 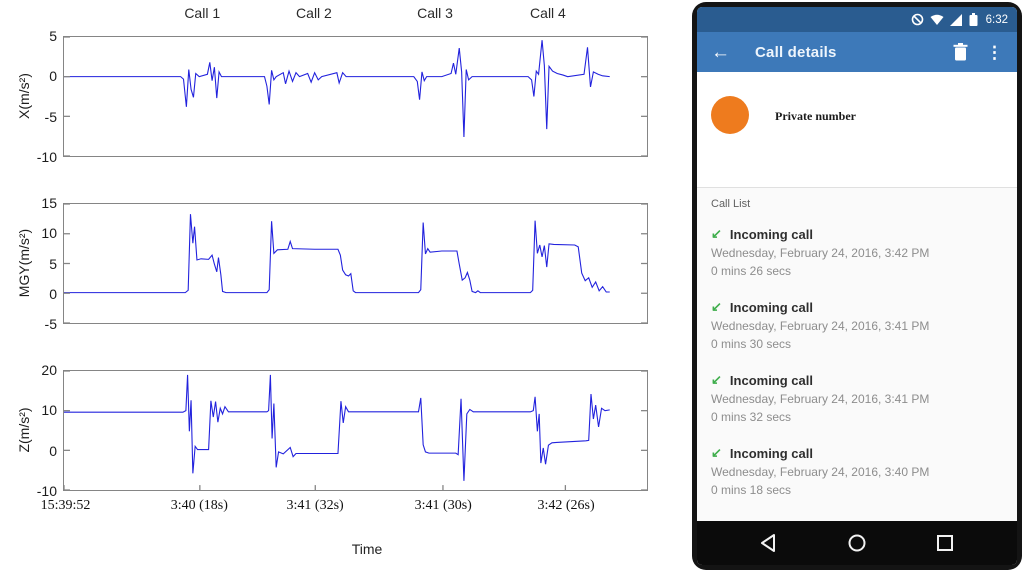 What do you see at coordinates (996, 19) in the screenshot?
I see `status-time: 6:32` at bounding box center [996, 19].